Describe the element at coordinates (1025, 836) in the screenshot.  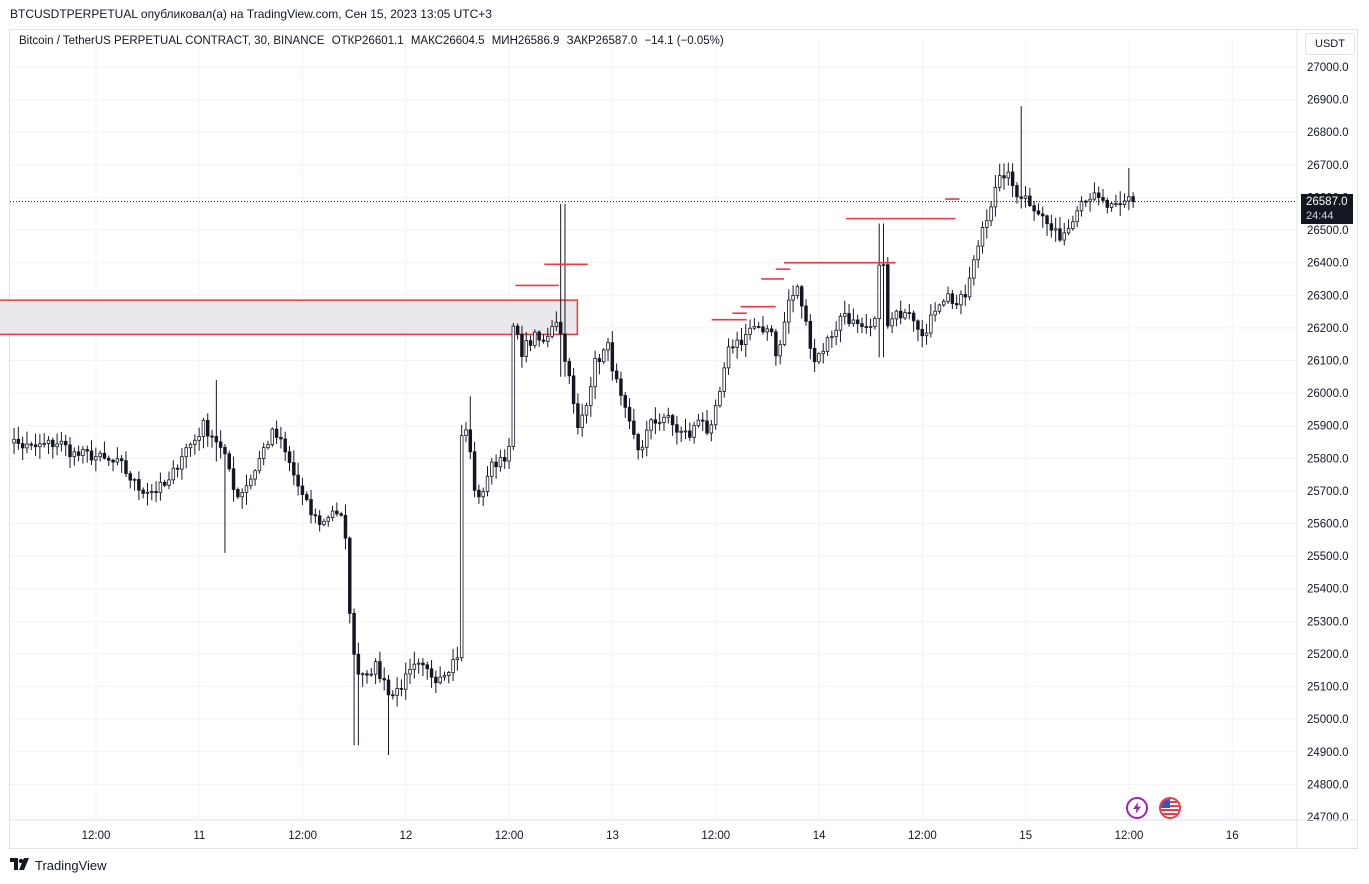
I see `x-tick-label: 15` at that location.